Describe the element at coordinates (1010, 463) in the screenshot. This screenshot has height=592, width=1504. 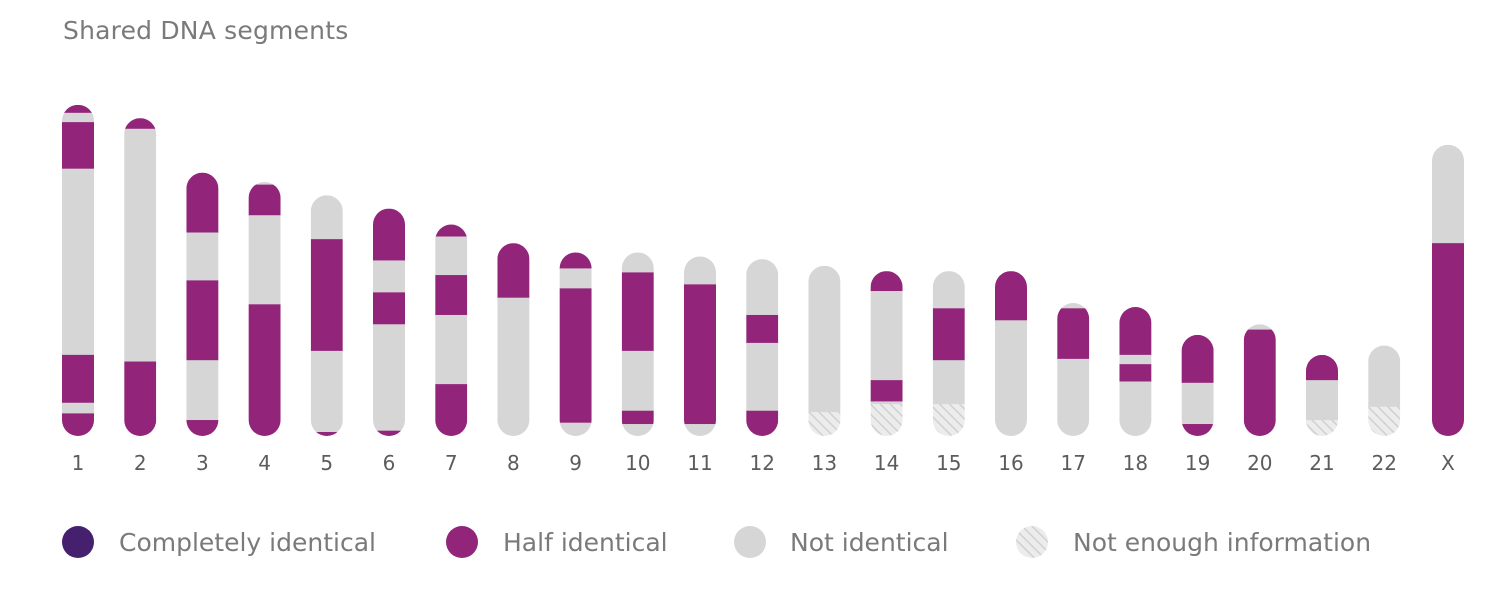
I see `chromosome-label-16: 16` at that location.